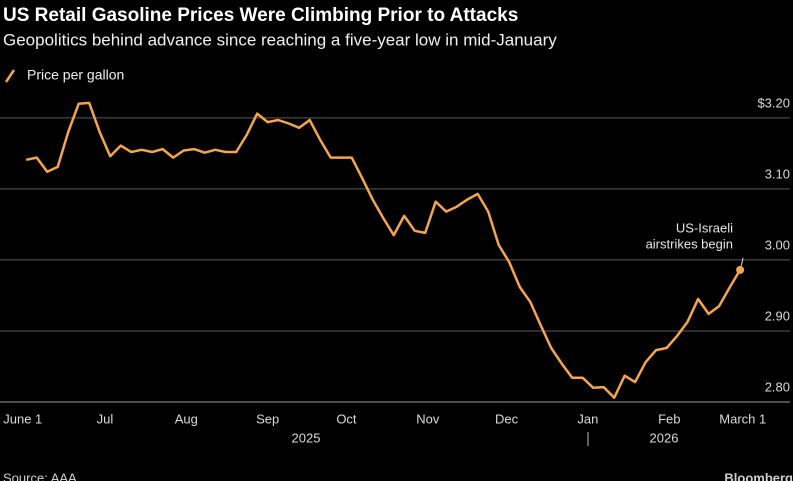  What do you see at coordinates (22, 418) in the screenshot?
I see `x-tick-label: June 1` at bounding box center [22, 418].